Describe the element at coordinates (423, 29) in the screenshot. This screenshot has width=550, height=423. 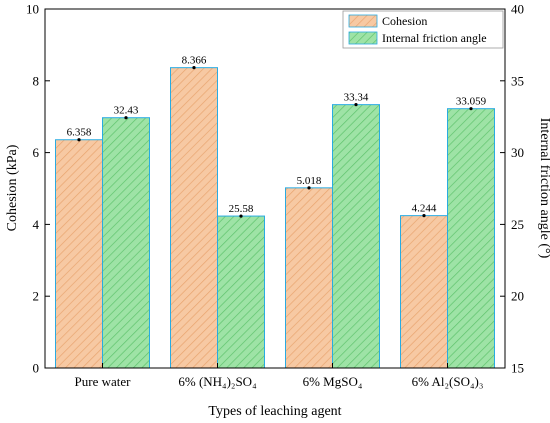
I see `legend: Cohesion Internal friction angle` at that location.